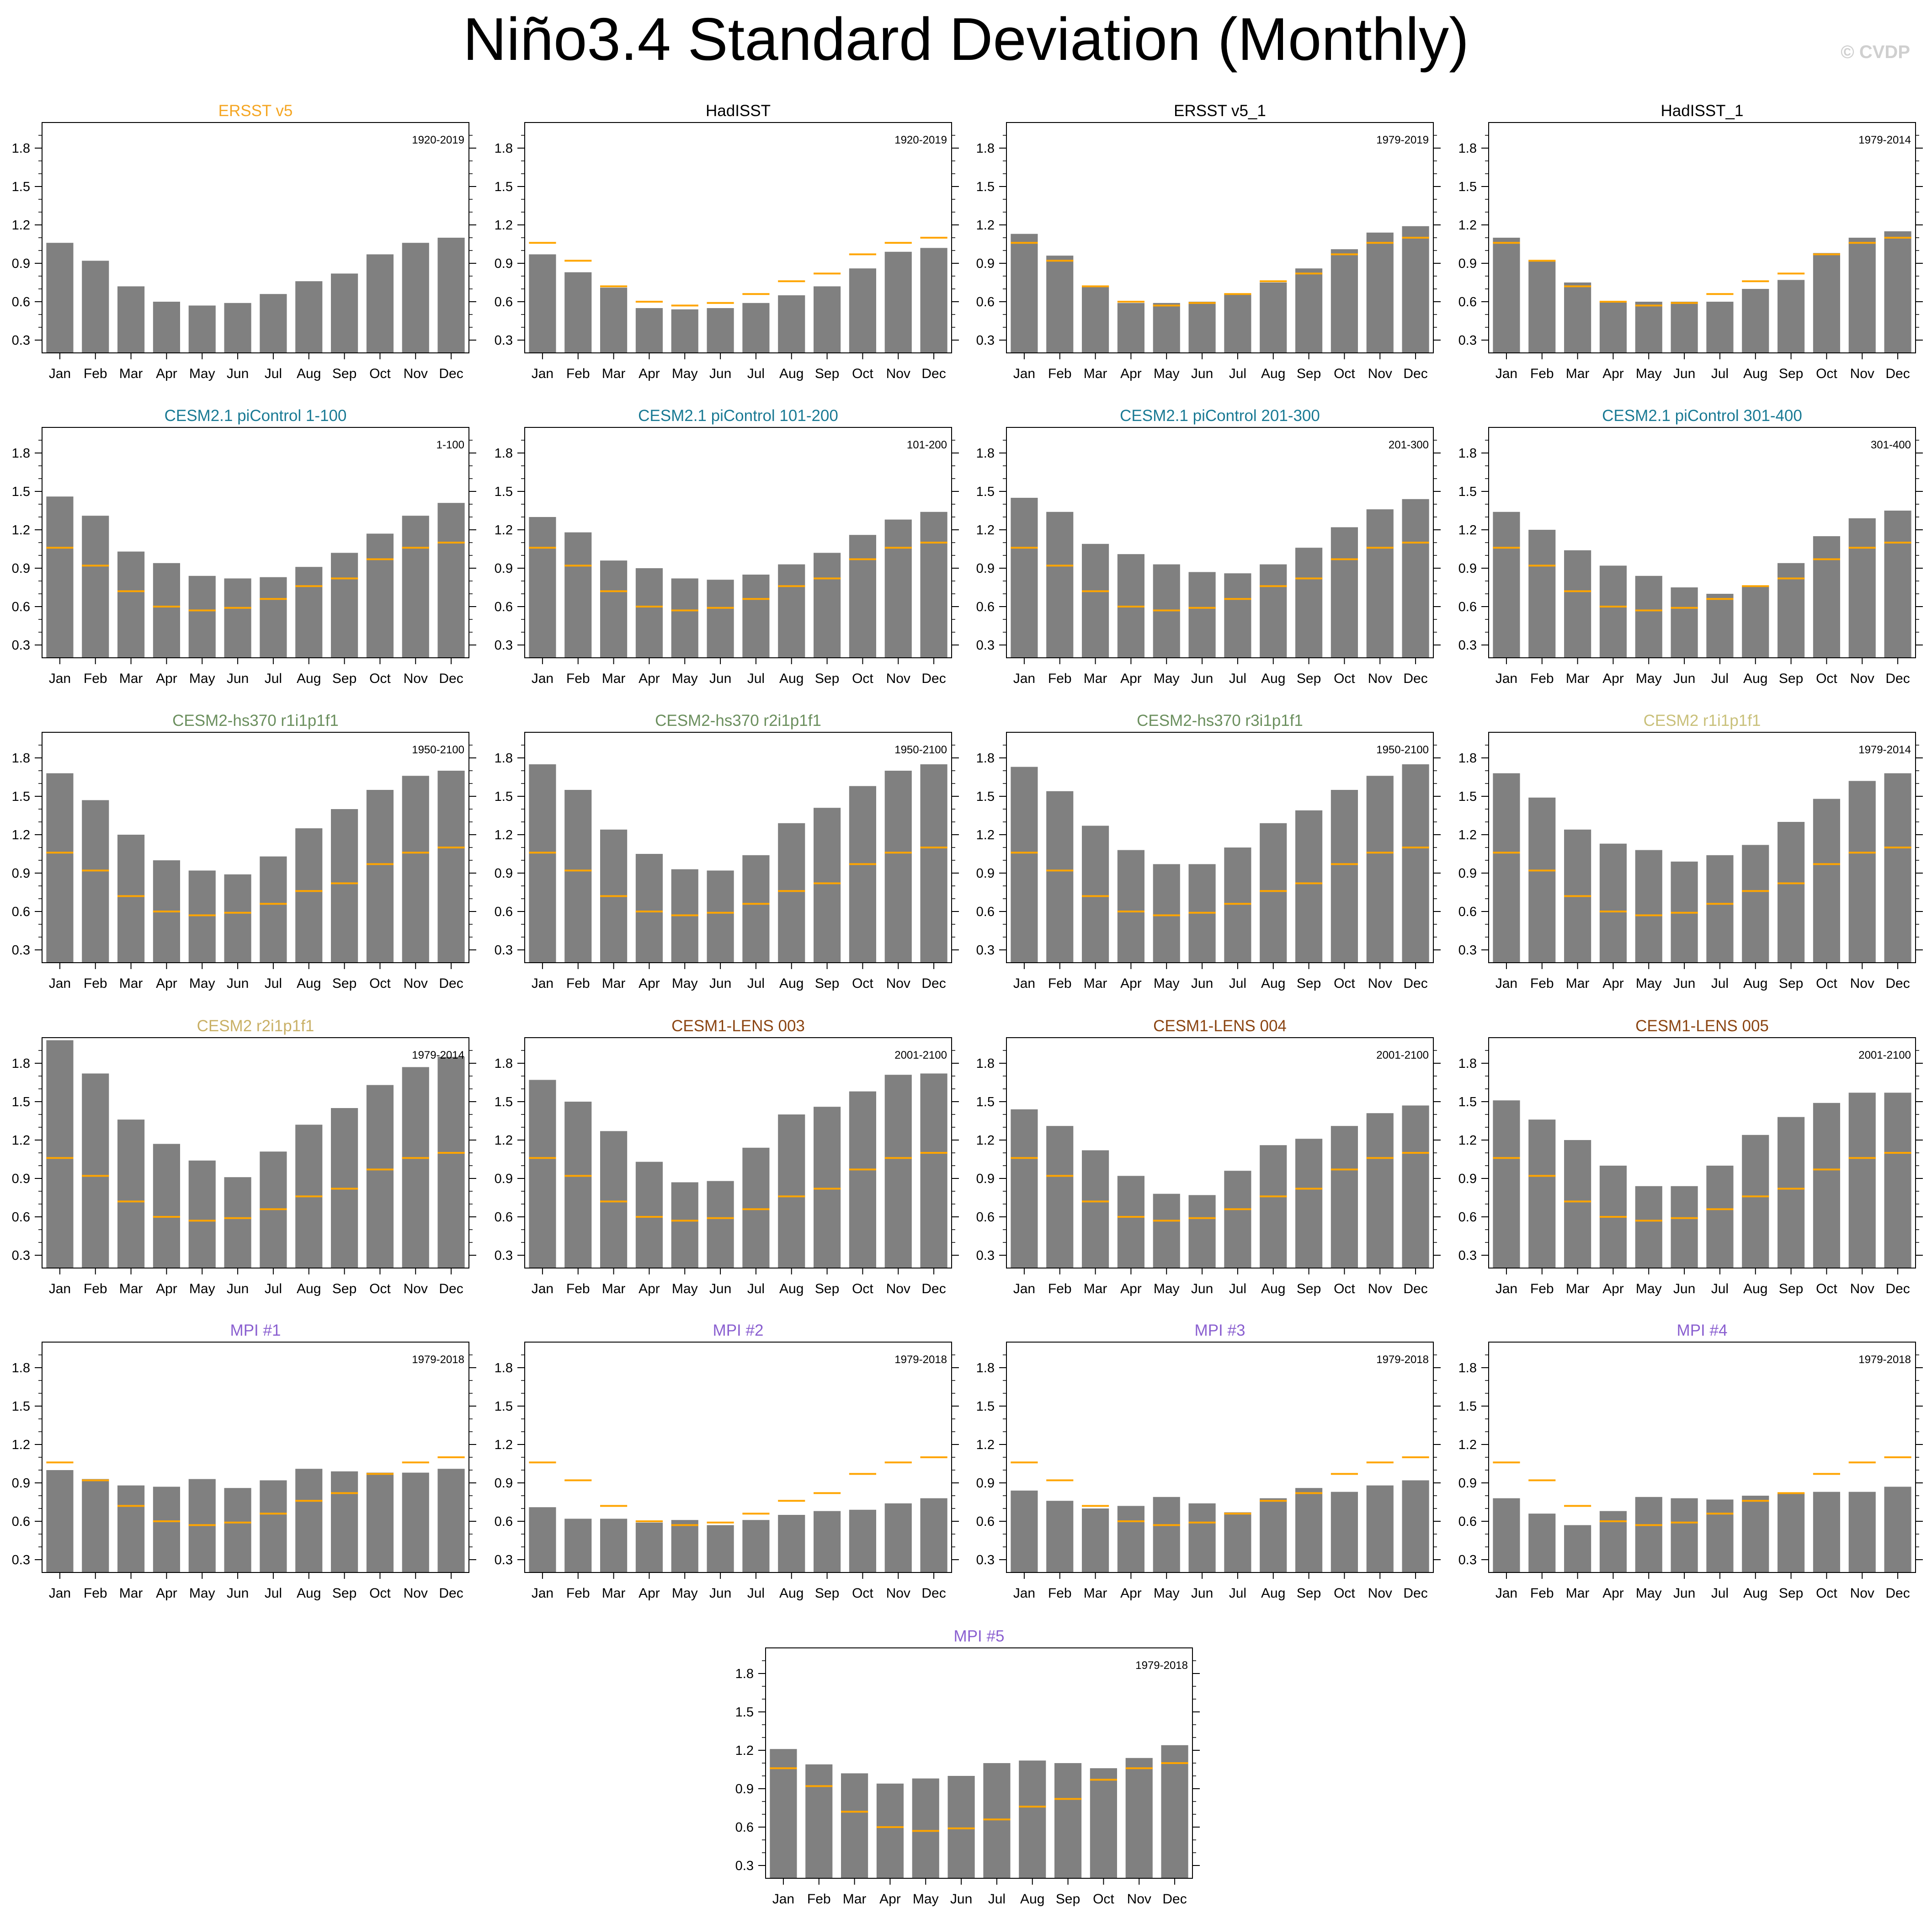 The width and height of the screenshot is (1932, 1924). Describe the element at coordinates (1467, 340) in the screenshot. I see `y-tick-label: 0.3` at that location.